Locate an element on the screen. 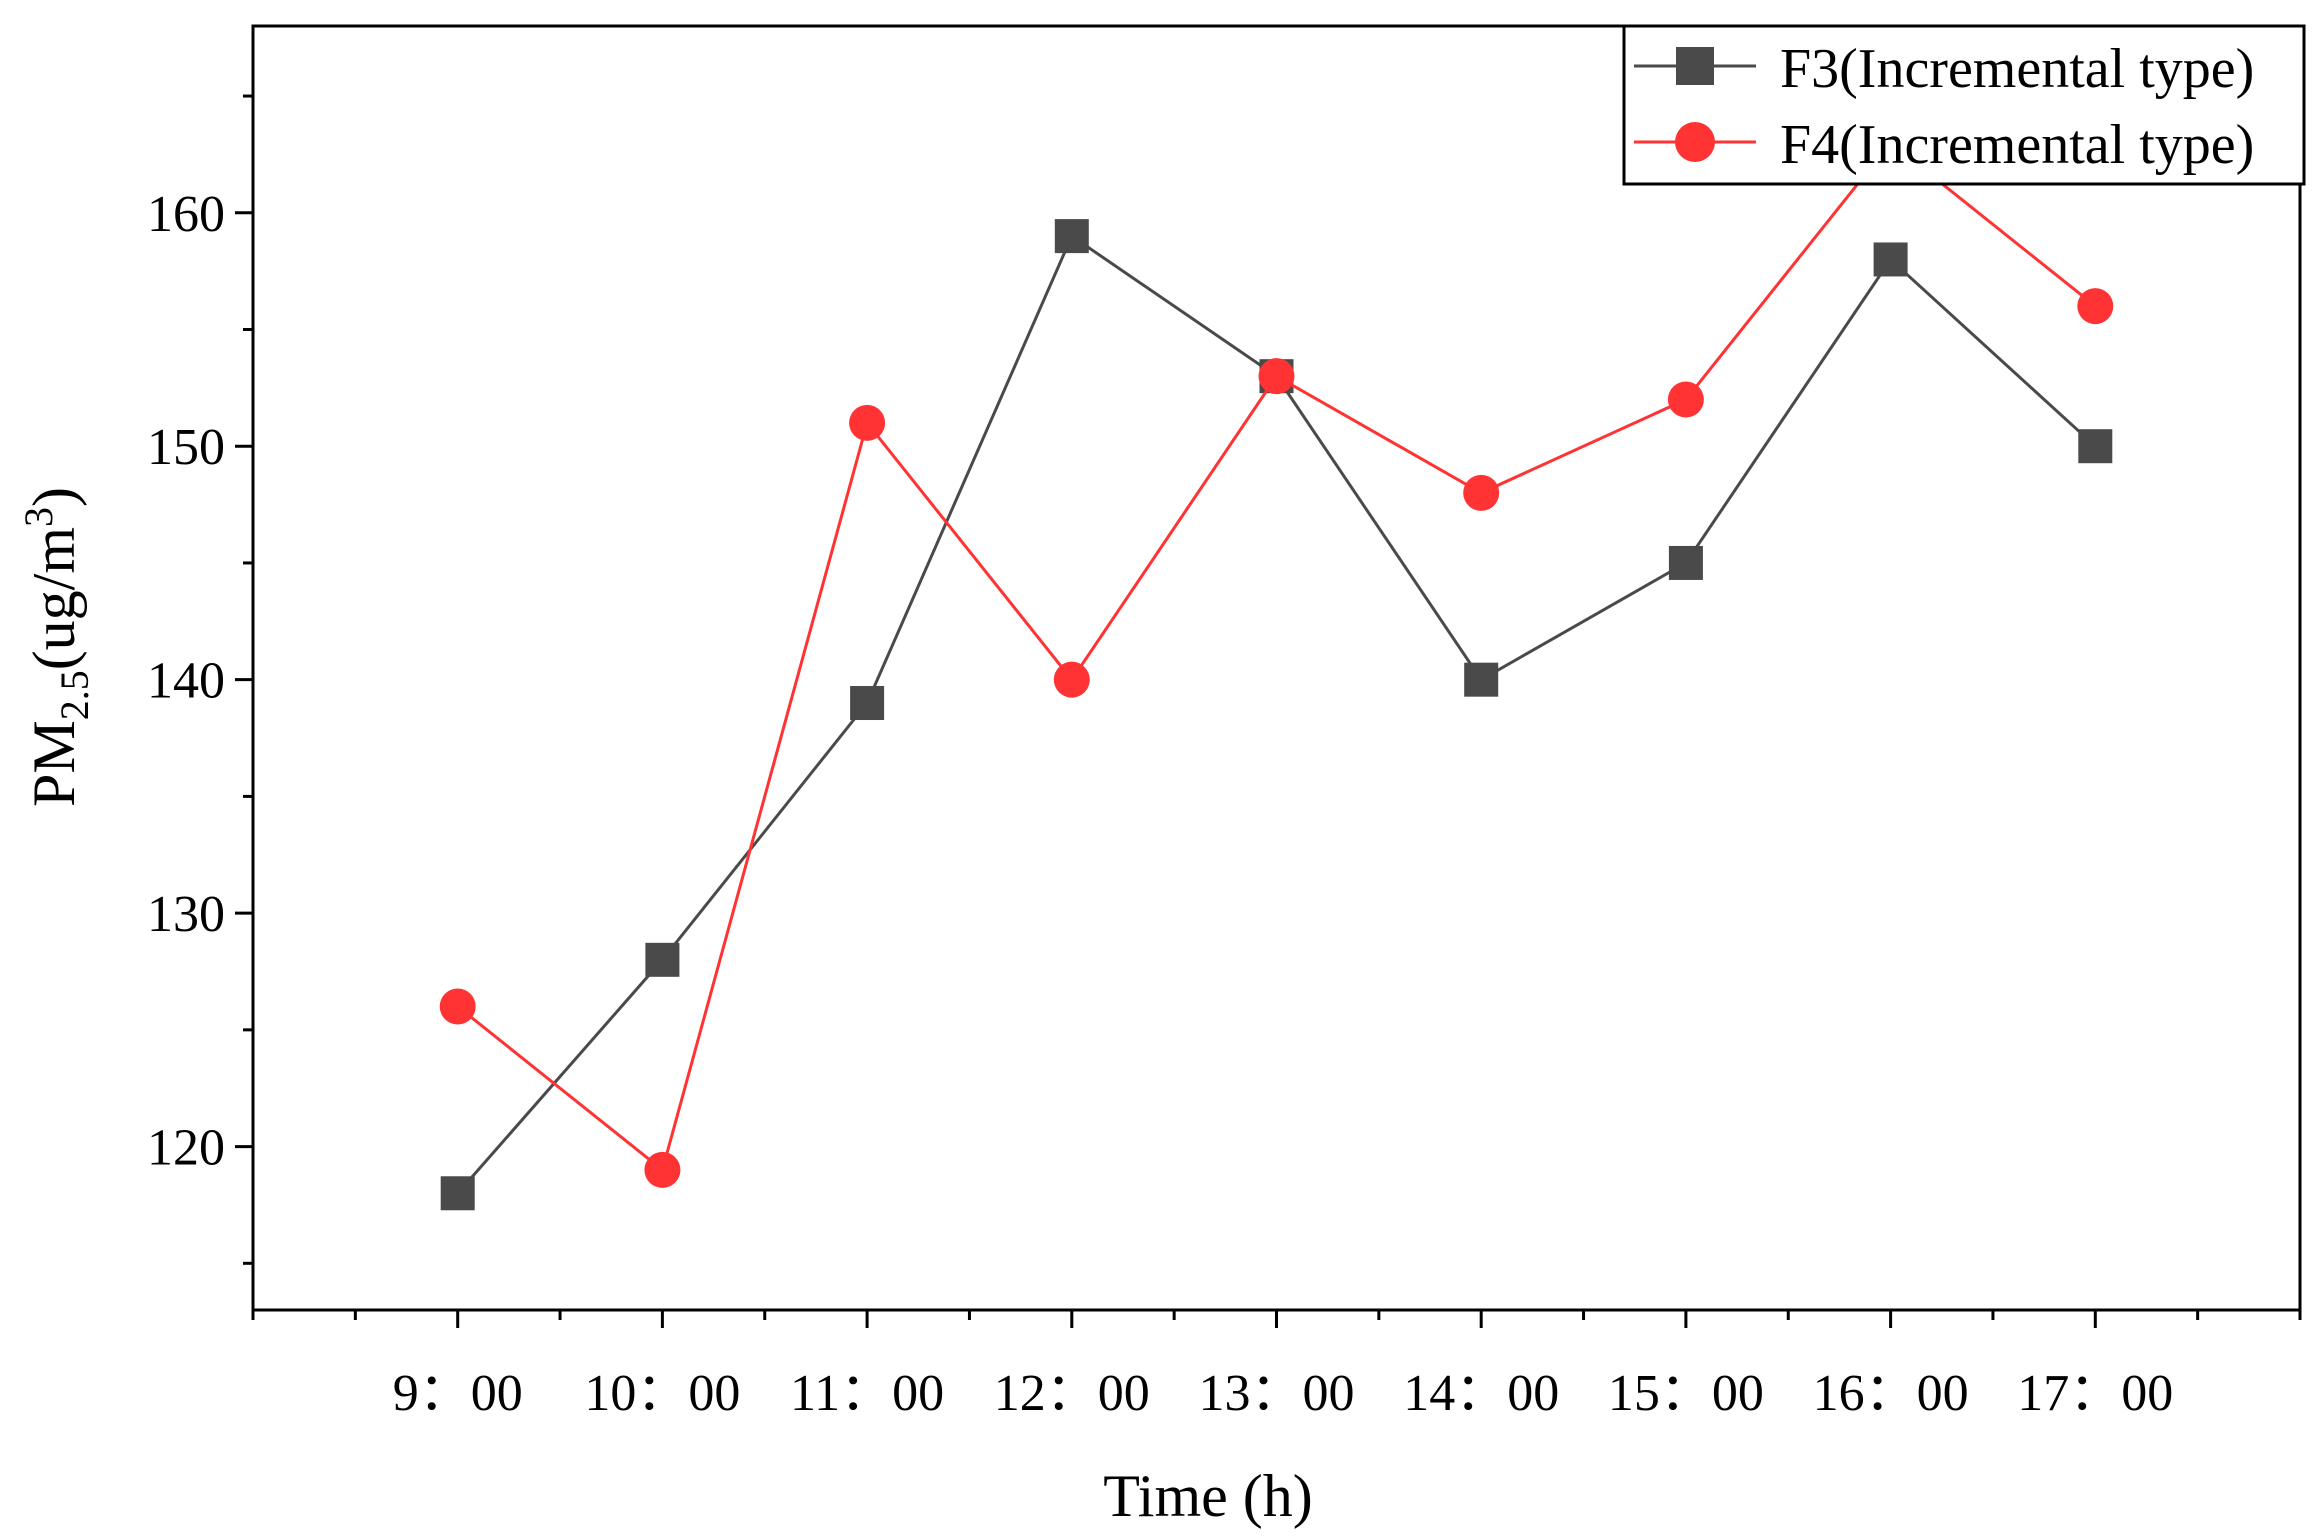  y-tick-label: 160 is located at coordinates (186, 214).